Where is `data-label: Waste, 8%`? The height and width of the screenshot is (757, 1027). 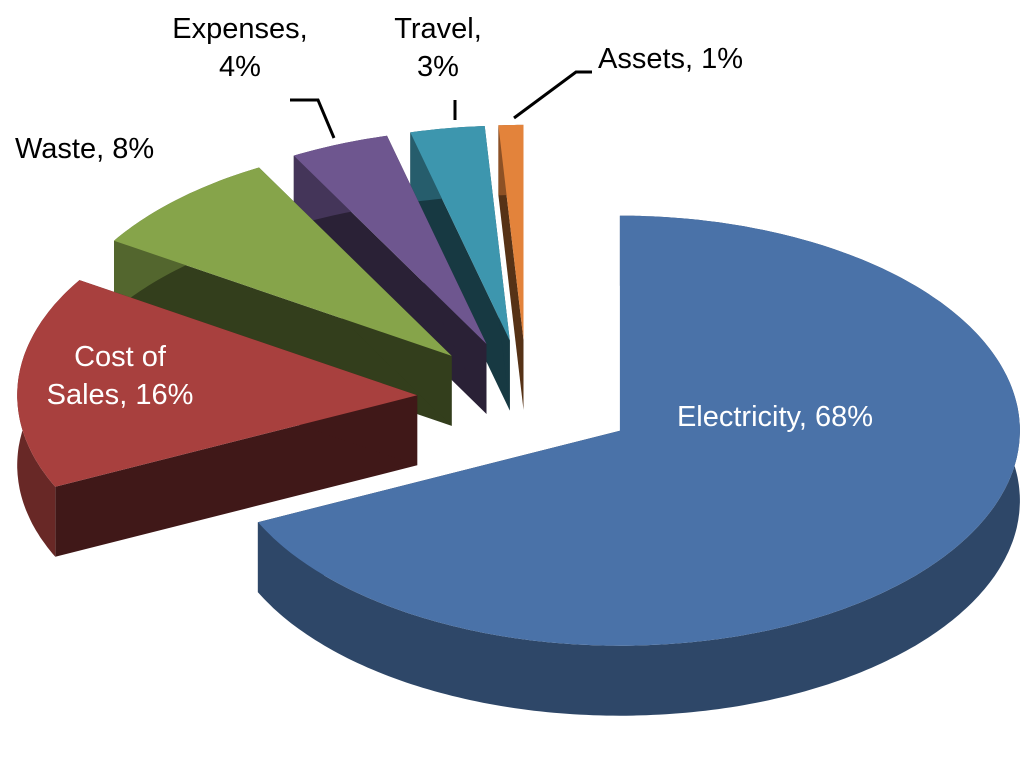
data-label: Waste, 8% is located at coordinates (84, 149).